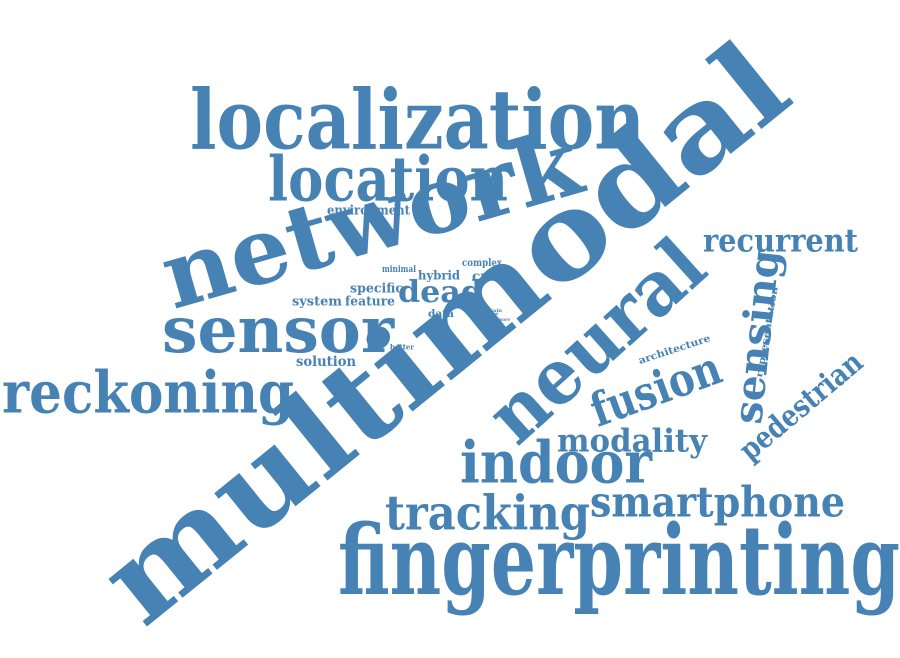 This screenshot has height=658, width=900. Describe the element at coordinates (440, 292) in the screenshot. I see `word-dead: dead` at that location.